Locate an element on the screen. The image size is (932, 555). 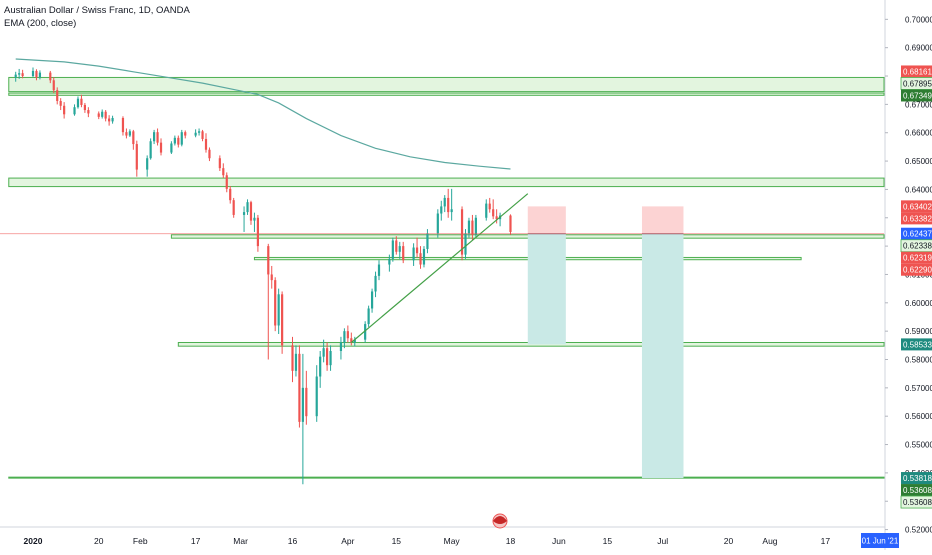
y-tick-label: 0.55000 is located at coordinates (918, 445).